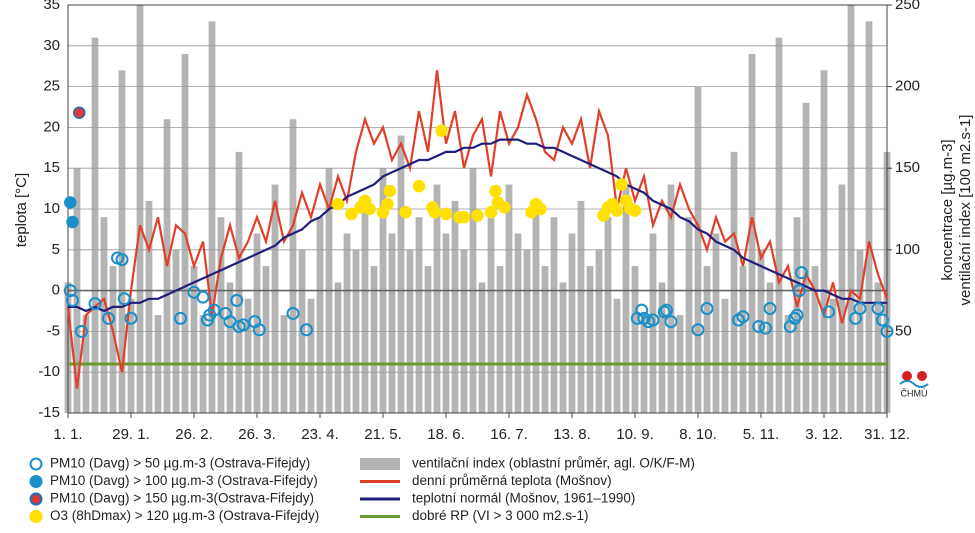  I want to click on y2-tick-label: 50, so click(903, 330).